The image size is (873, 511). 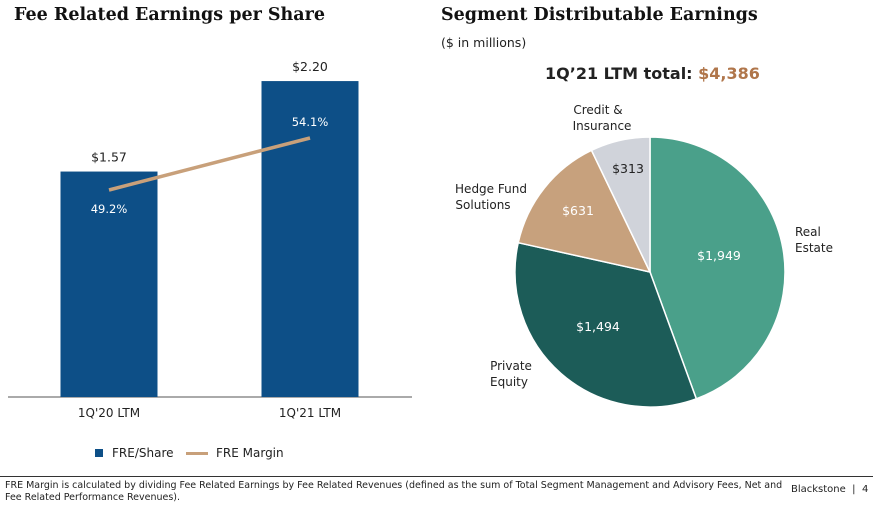 I want to click on bar-value-label: $1.57, so click(x=109, y=157).